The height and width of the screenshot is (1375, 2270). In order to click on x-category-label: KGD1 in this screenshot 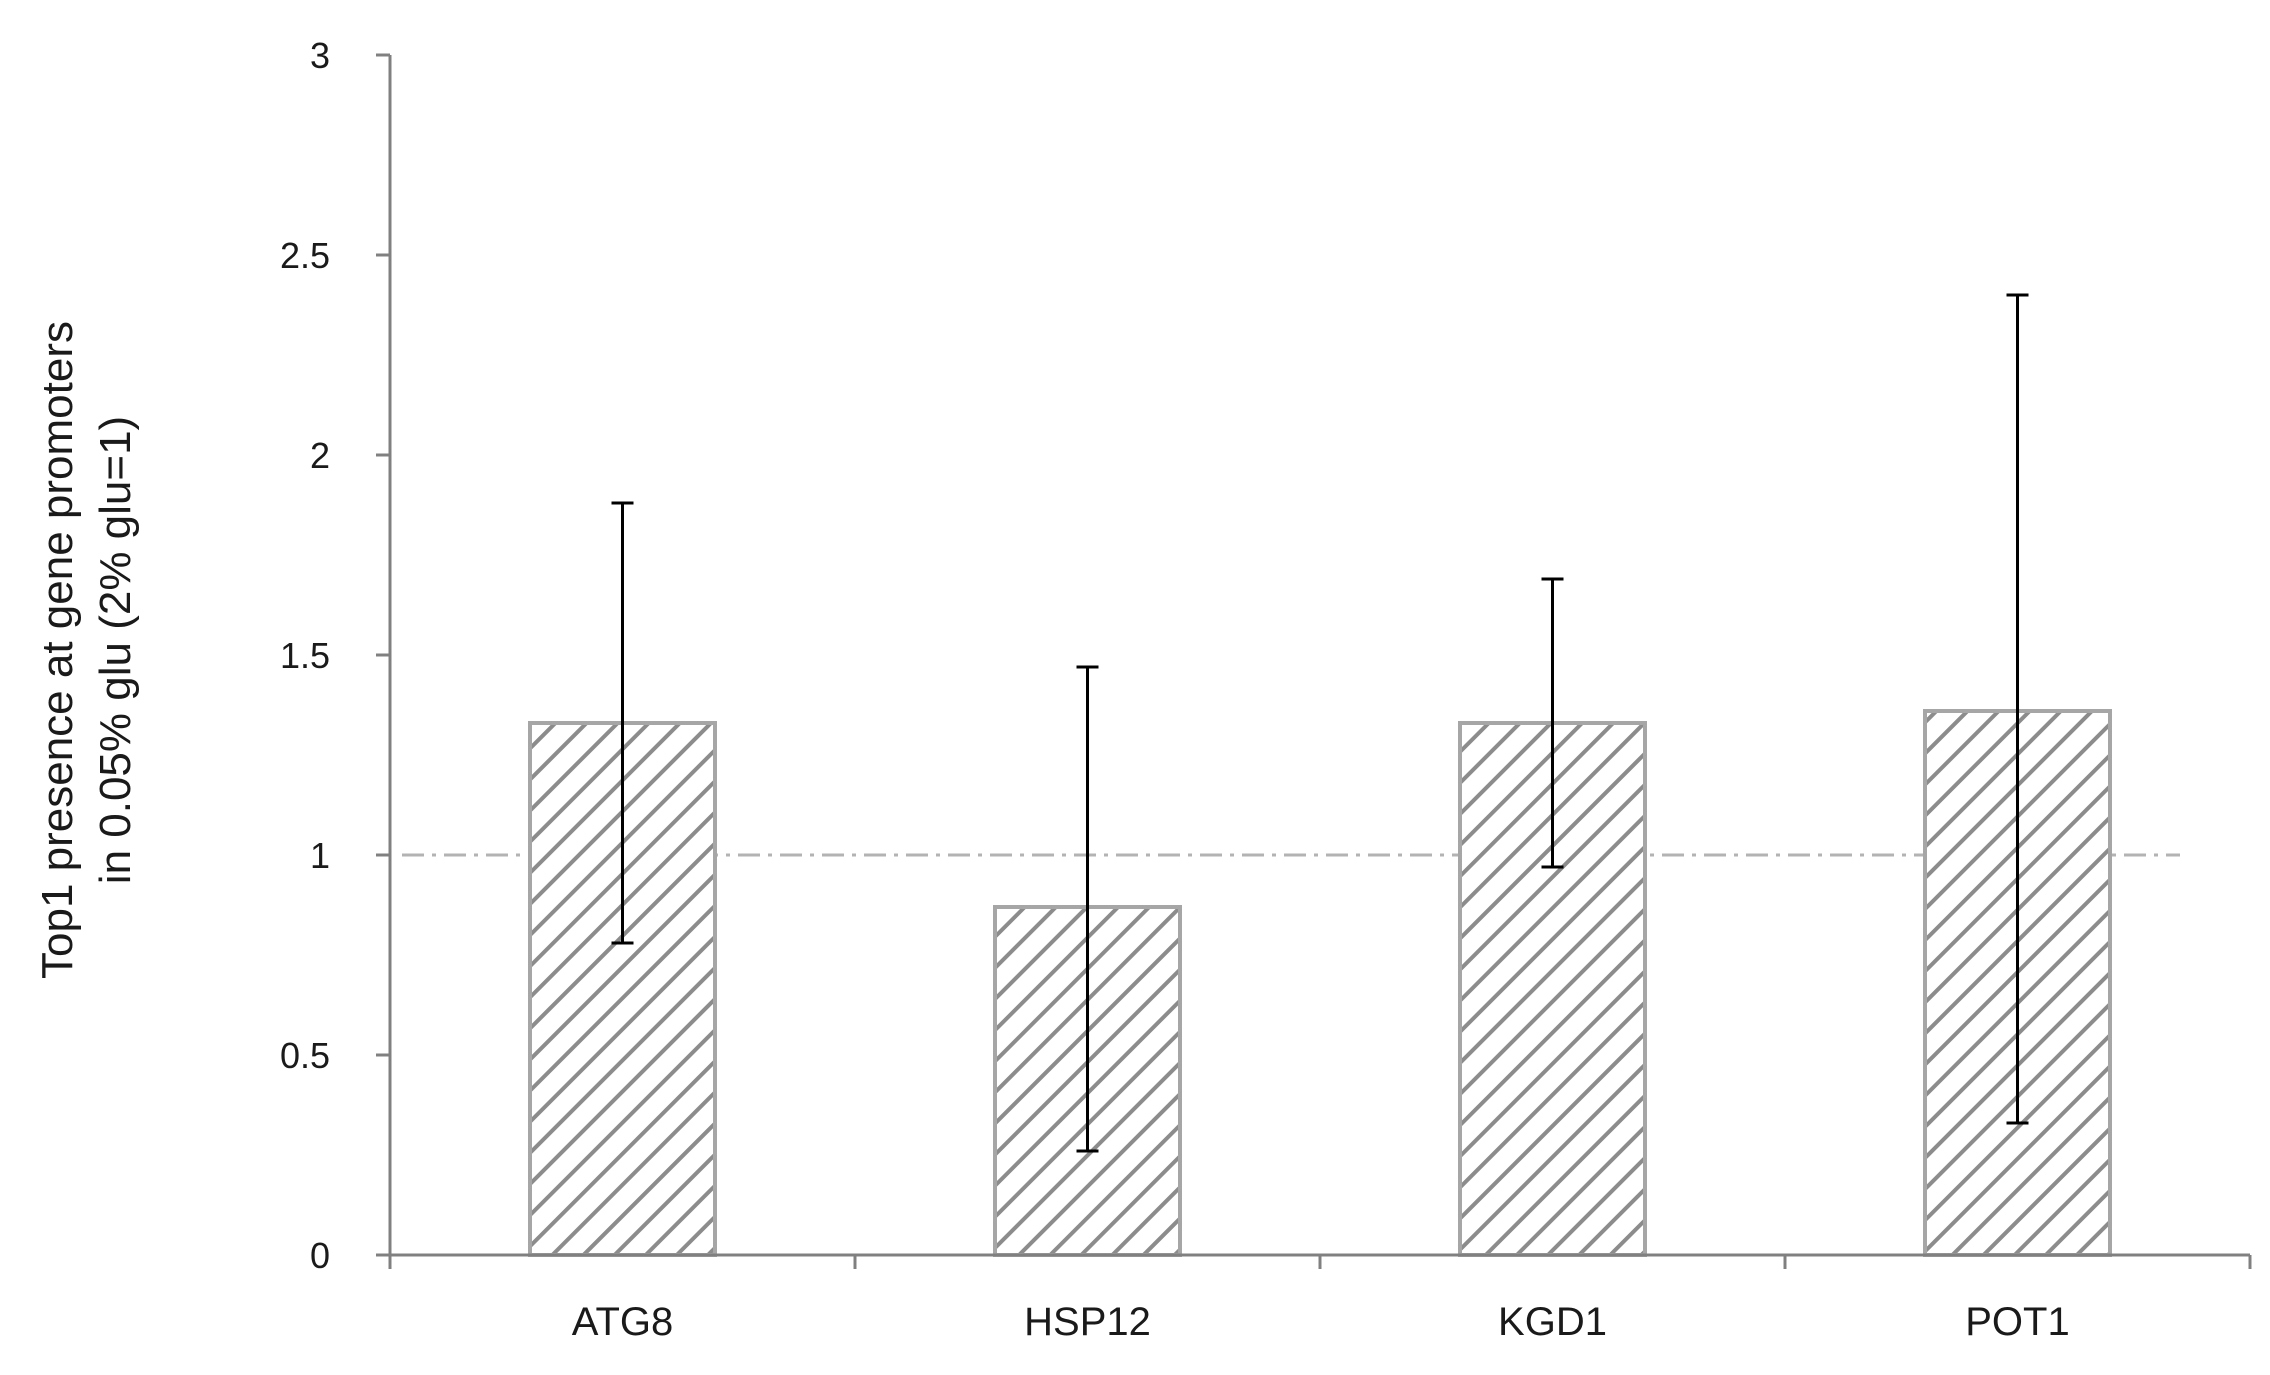, I will do `click(1552, 1322)`.